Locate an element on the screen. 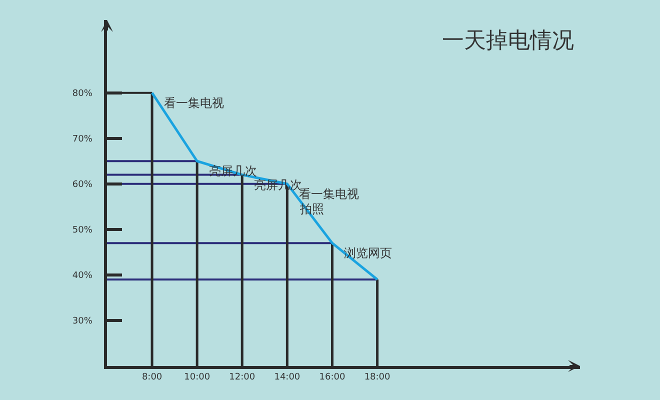 This screenshot has width=660, height=400. y-tick-label: 40% is located at coordinates (82, 276).